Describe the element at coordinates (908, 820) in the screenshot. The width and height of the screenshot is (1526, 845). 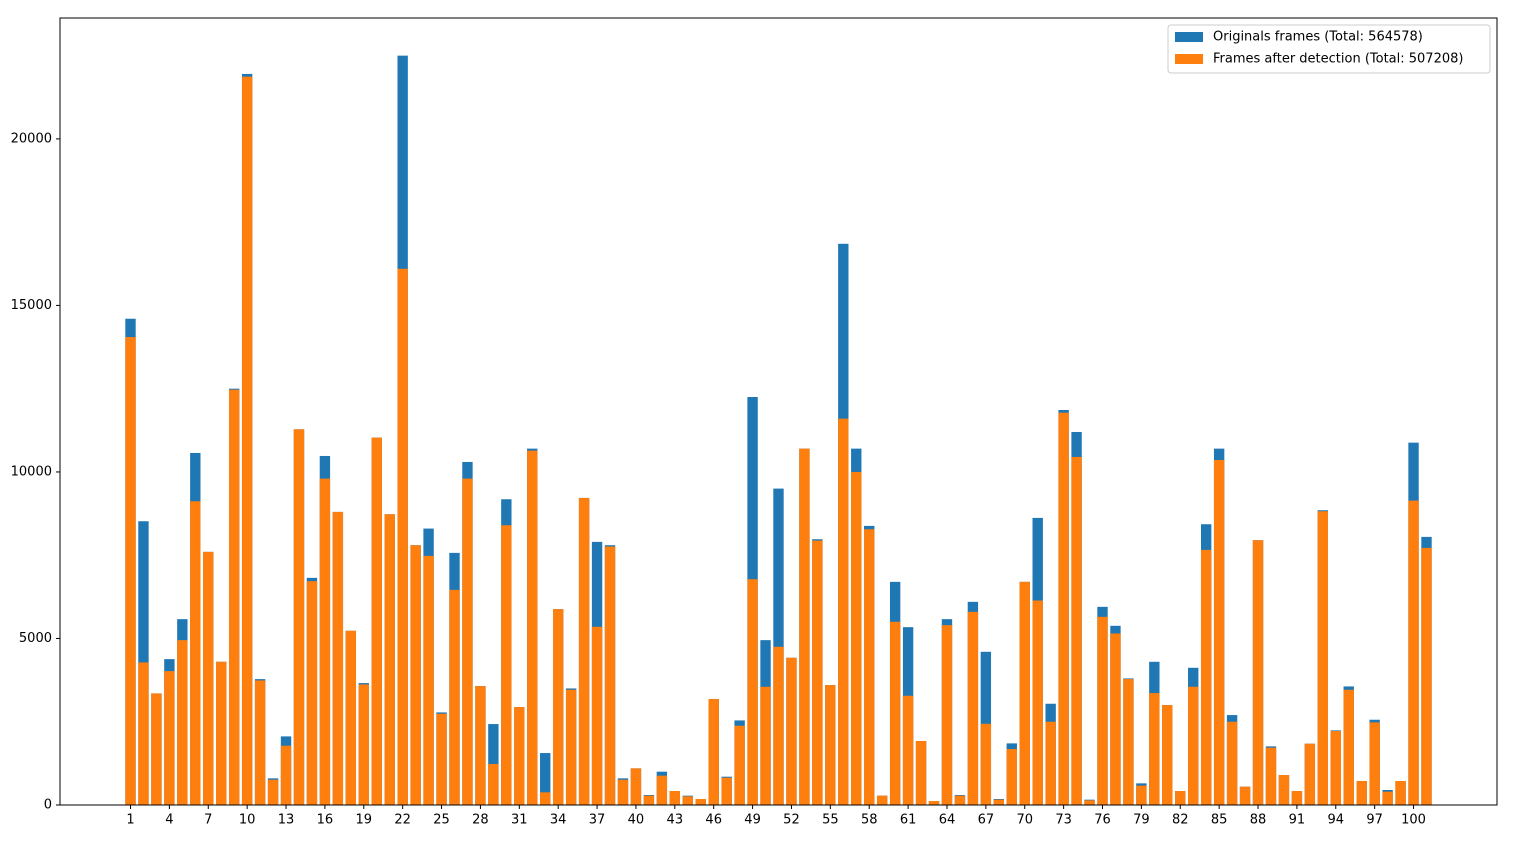
I see `x-tick-label: 61` at that location.